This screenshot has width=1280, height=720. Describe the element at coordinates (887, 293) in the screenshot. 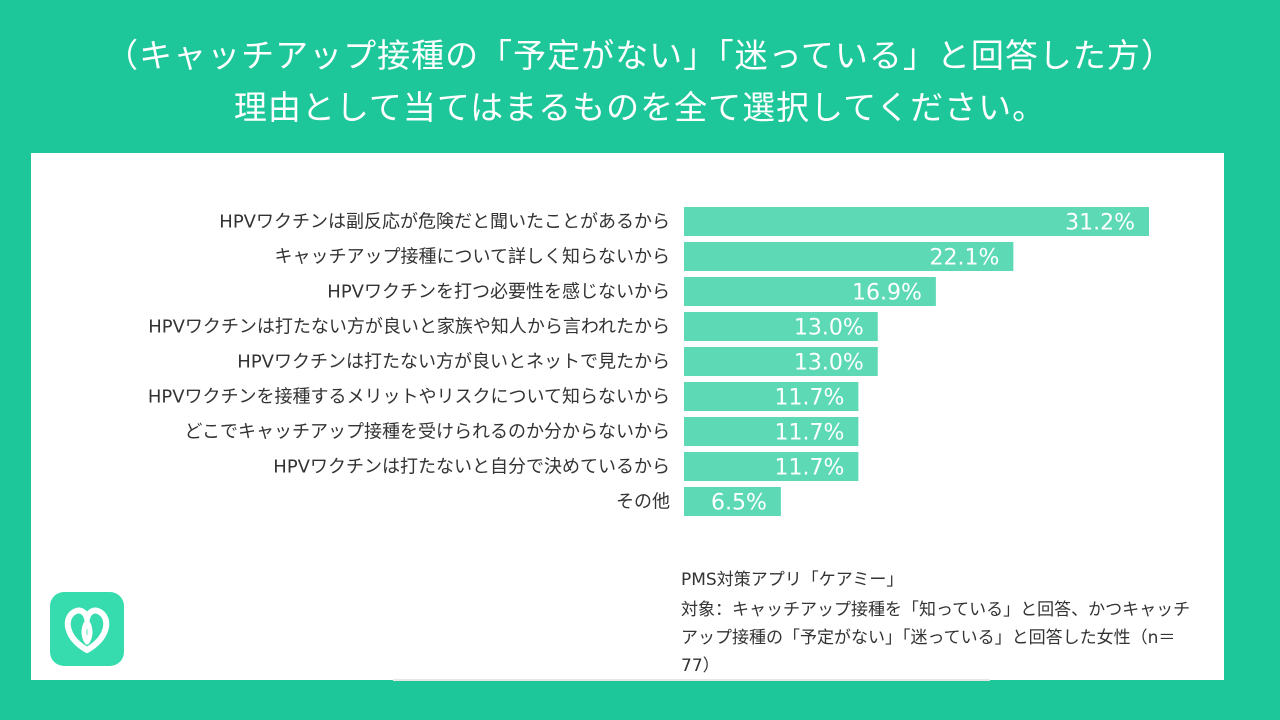

I see `data-label: 16.9%` at that location.